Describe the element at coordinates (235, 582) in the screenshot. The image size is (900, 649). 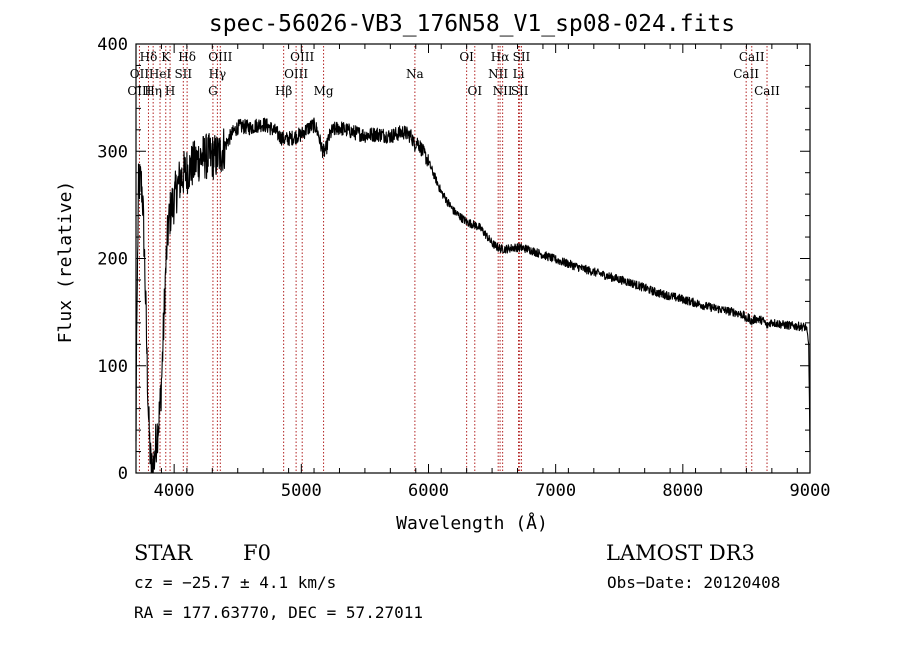
I see `redshift-text: cz = −25.7 ± 4.1 km/s` at that location.